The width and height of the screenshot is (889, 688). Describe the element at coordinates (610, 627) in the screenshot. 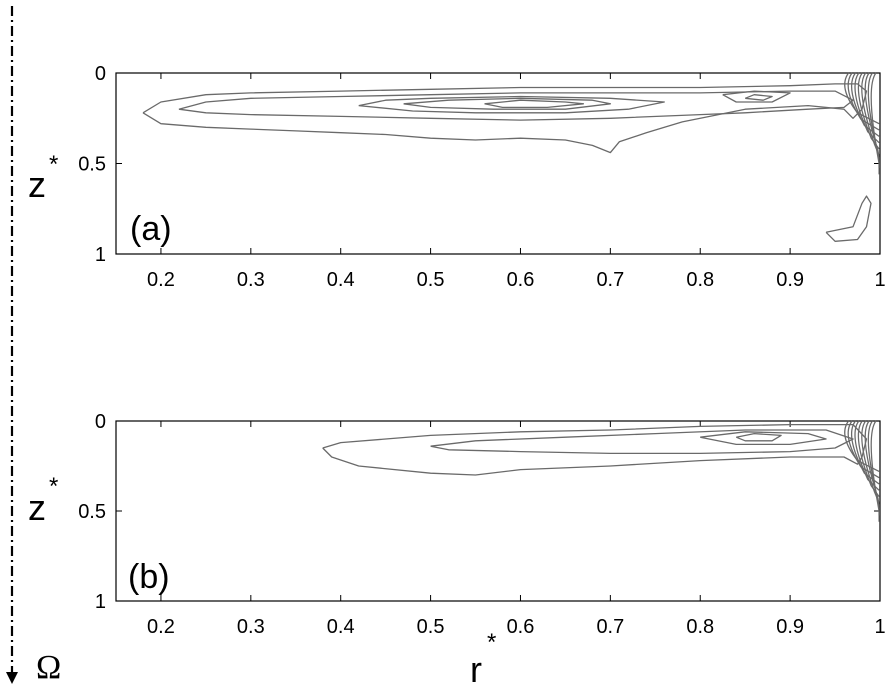

I see `panel-b-xtick-label: 0.7` at that location.